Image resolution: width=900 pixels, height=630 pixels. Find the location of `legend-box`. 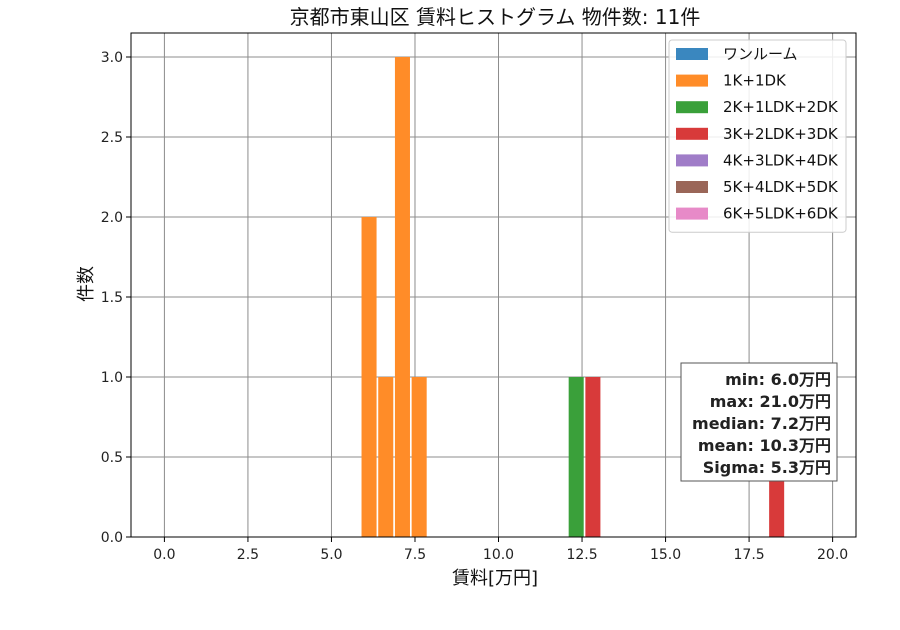

legend-box is located at coordinates (757, 136).